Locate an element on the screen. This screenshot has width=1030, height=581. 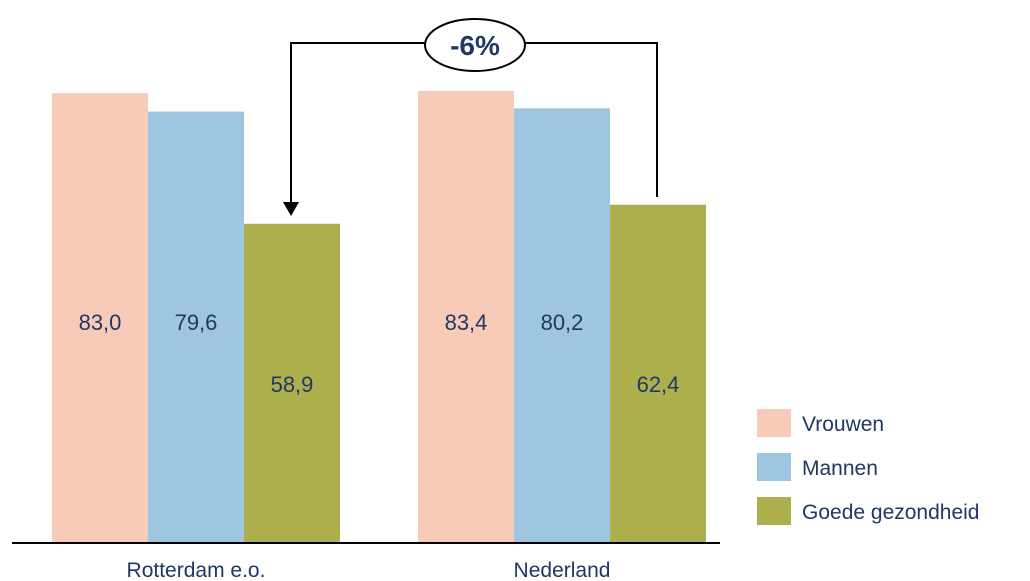
data-label: 58,9 is located at coordinates (292, 384).